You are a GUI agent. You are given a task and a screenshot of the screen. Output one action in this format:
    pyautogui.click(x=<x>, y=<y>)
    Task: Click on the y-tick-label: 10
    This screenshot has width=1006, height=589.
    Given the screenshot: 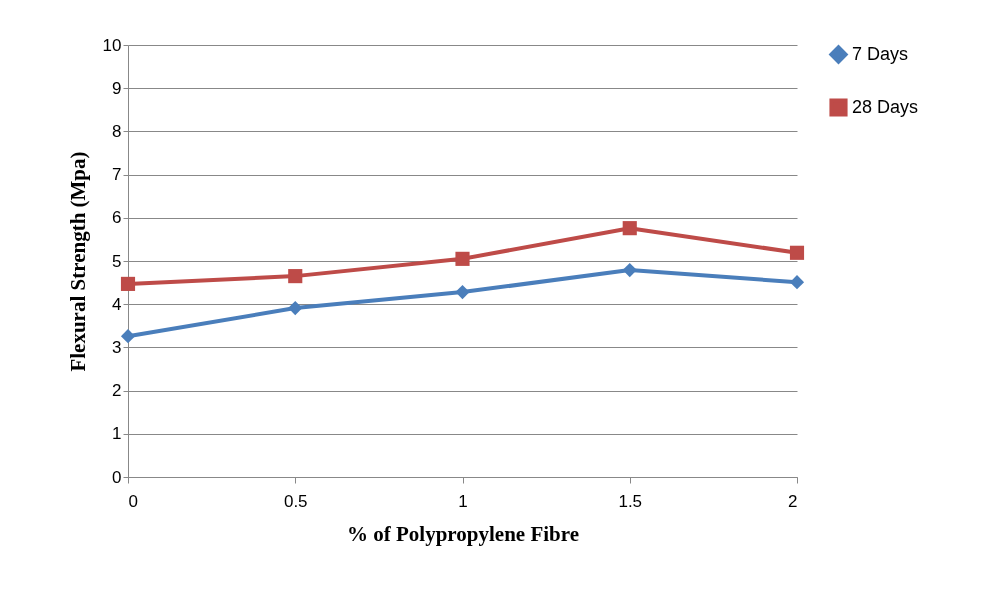 What is the action you would take?
    pyautogui.click(x=112, y=45)
    